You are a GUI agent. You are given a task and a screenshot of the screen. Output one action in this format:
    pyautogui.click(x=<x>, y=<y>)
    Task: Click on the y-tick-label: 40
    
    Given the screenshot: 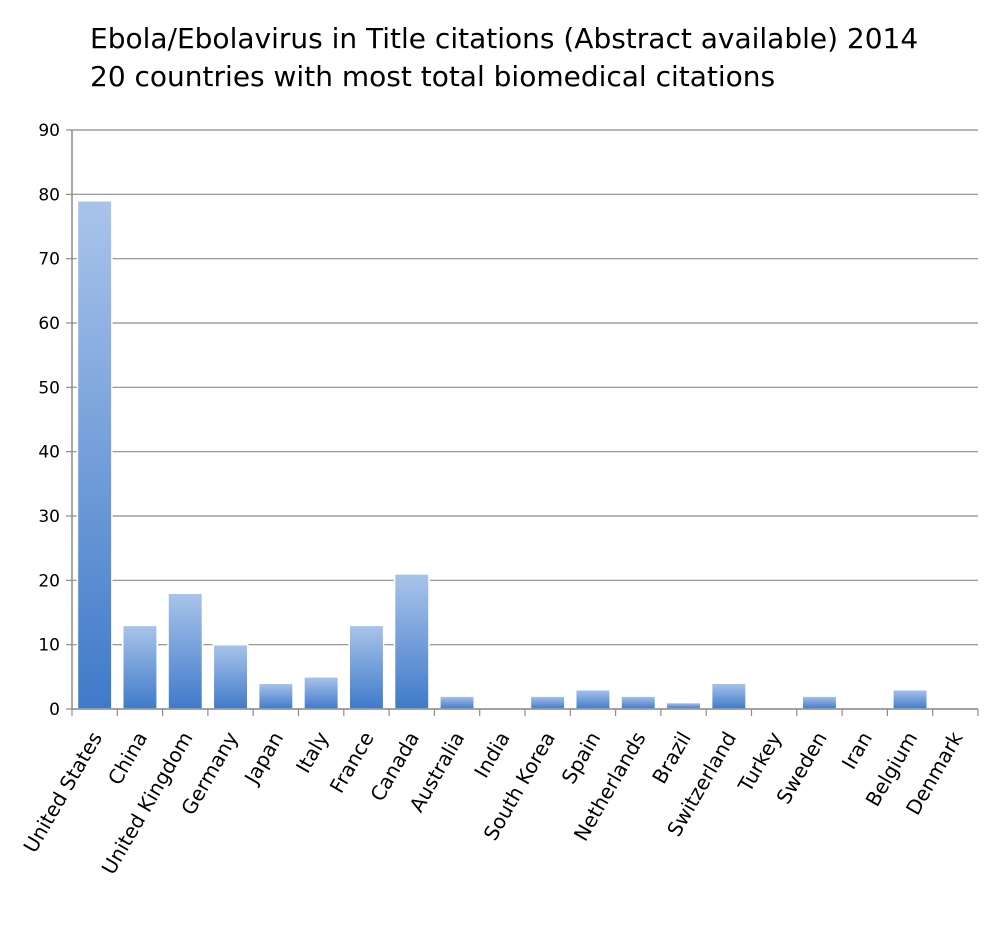 What is the action you would take?
    pyautogui.click(x=49, y=453)
    